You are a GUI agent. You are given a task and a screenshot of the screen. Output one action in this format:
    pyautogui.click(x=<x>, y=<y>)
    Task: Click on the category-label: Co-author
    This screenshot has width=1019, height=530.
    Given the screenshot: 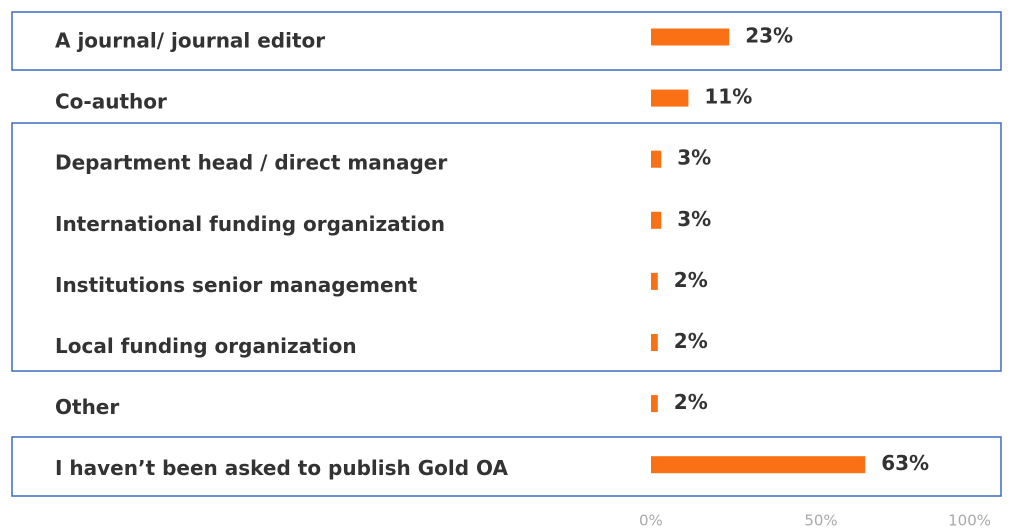 What is the action you would take?
    pyautogui.click(x=111, y=102)
    